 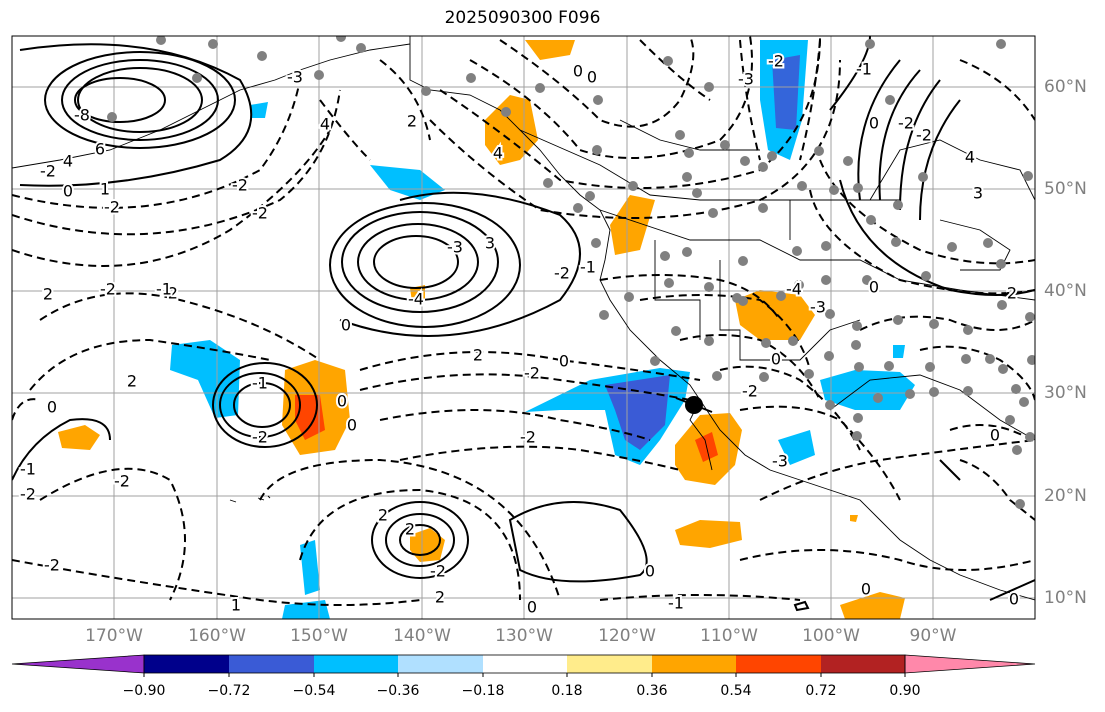 What do you see at coordinates (1065, 393) in the screenshot?
I see `latitude-label: 30°N` at bounding box center [1065, 393].